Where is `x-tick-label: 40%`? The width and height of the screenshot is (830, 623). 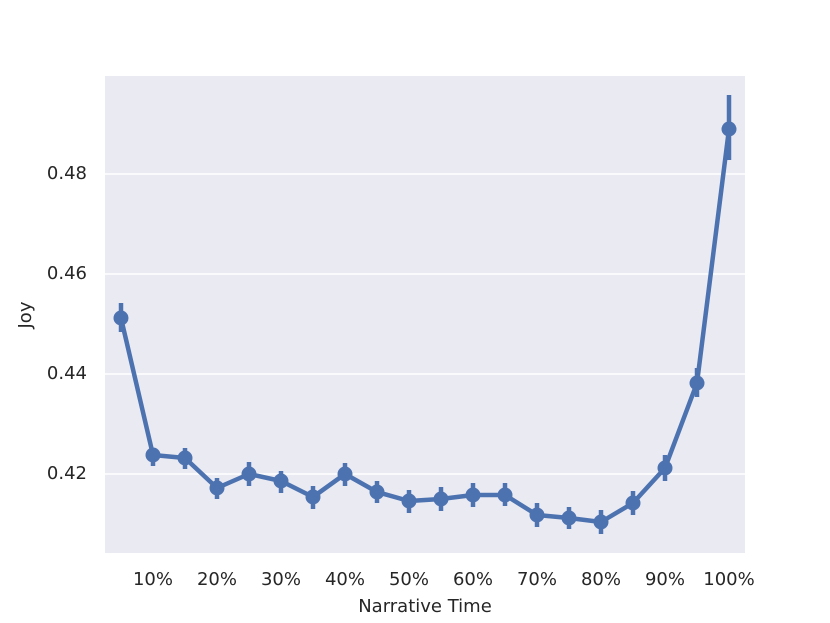 x-tick-label: 40% is located at coordinates (345, 579).